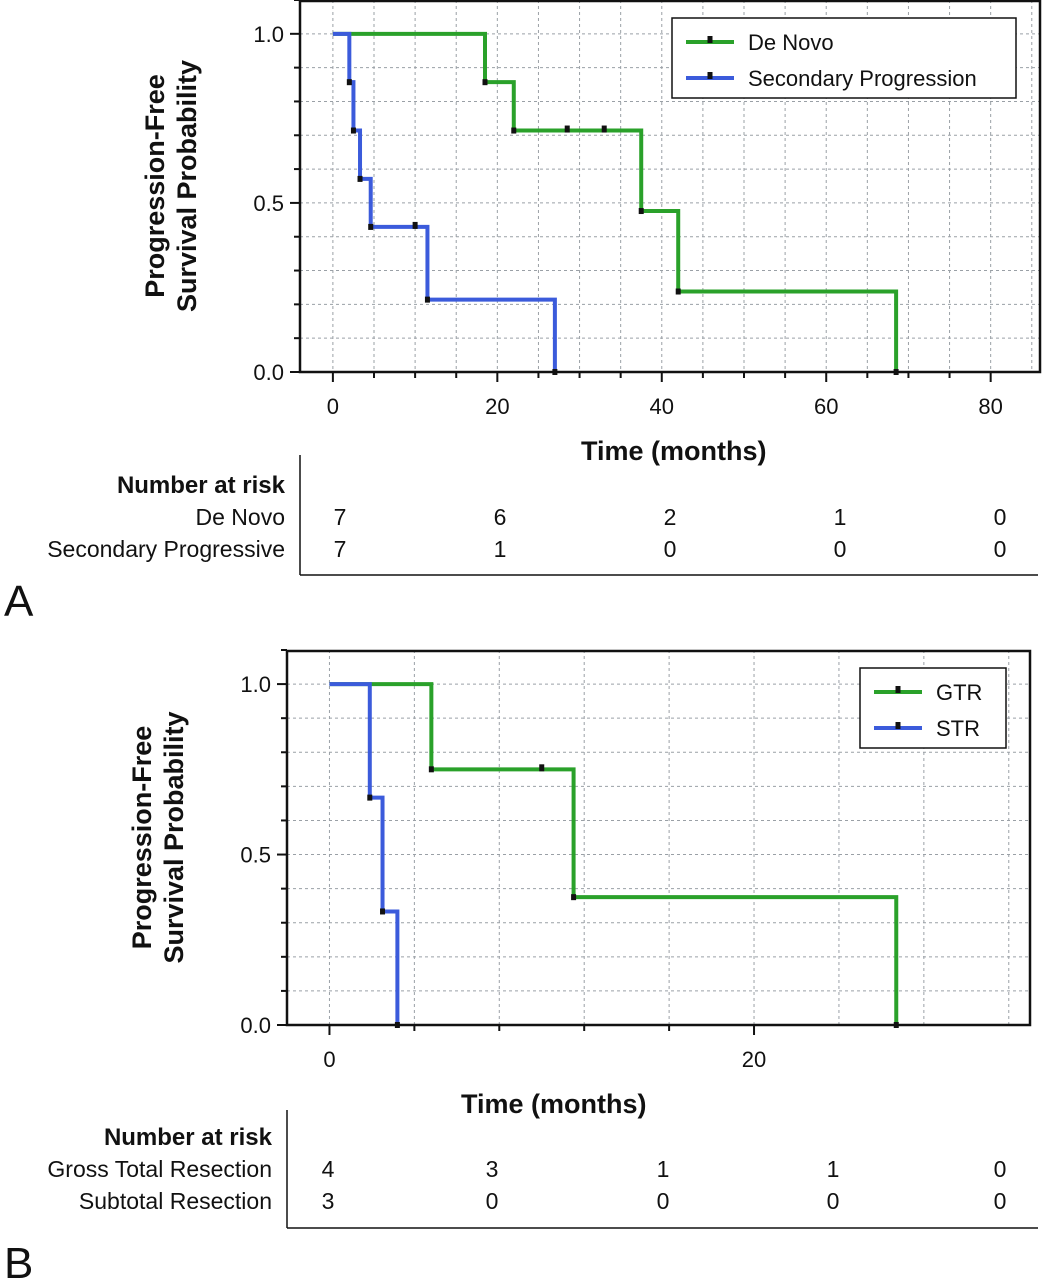 Image resolution: width=1045 pixels, height=1280 pixels. I want to click on risk-row-label: Subtotal Resection, so click(175, 1201).